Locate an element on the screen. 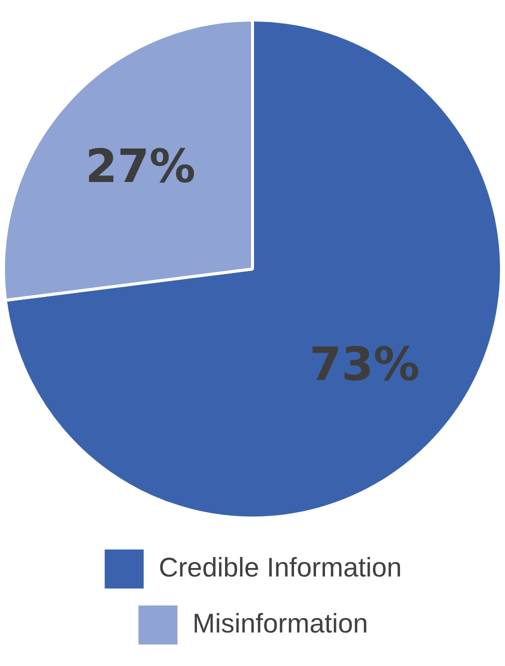 The width and height of the screenshot is (505, 666). legend-label: Misinformation is located at coordinates (280, 623).